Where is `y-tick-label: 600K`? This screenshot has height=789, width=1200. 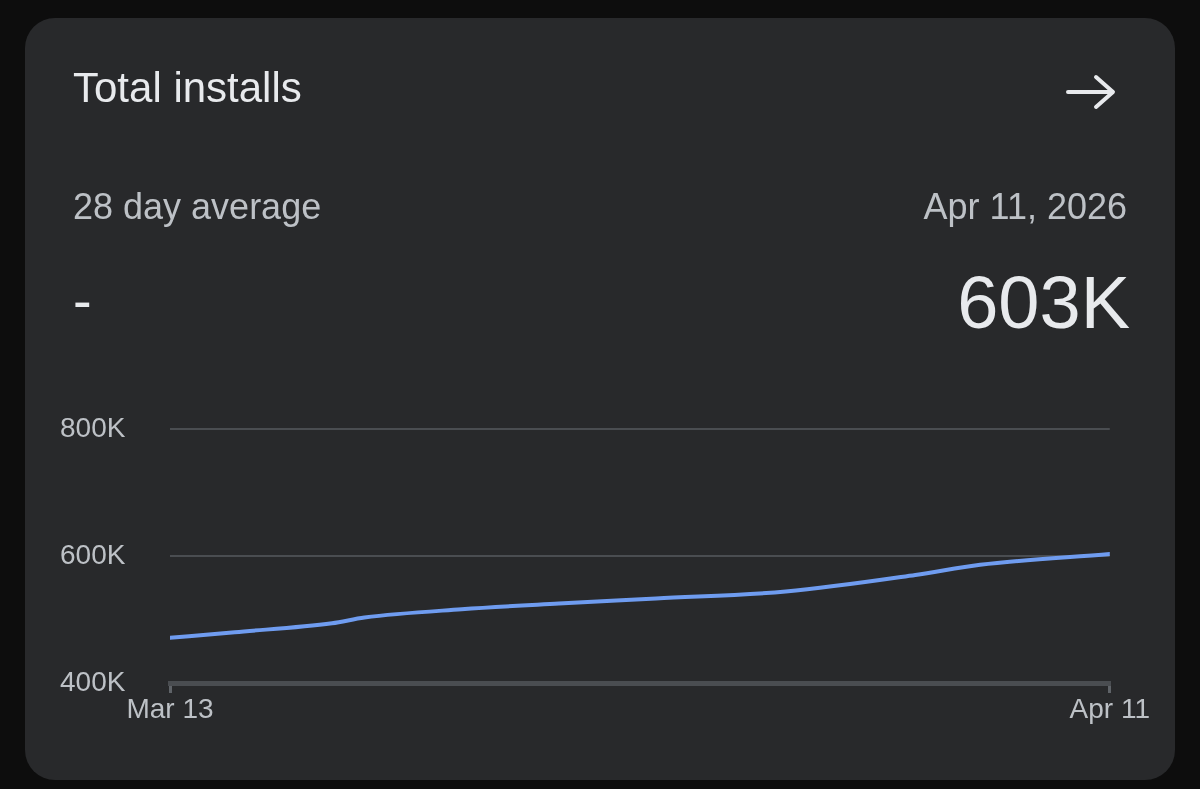 y-tick-label: 600K is located at coordinates (93, 554).